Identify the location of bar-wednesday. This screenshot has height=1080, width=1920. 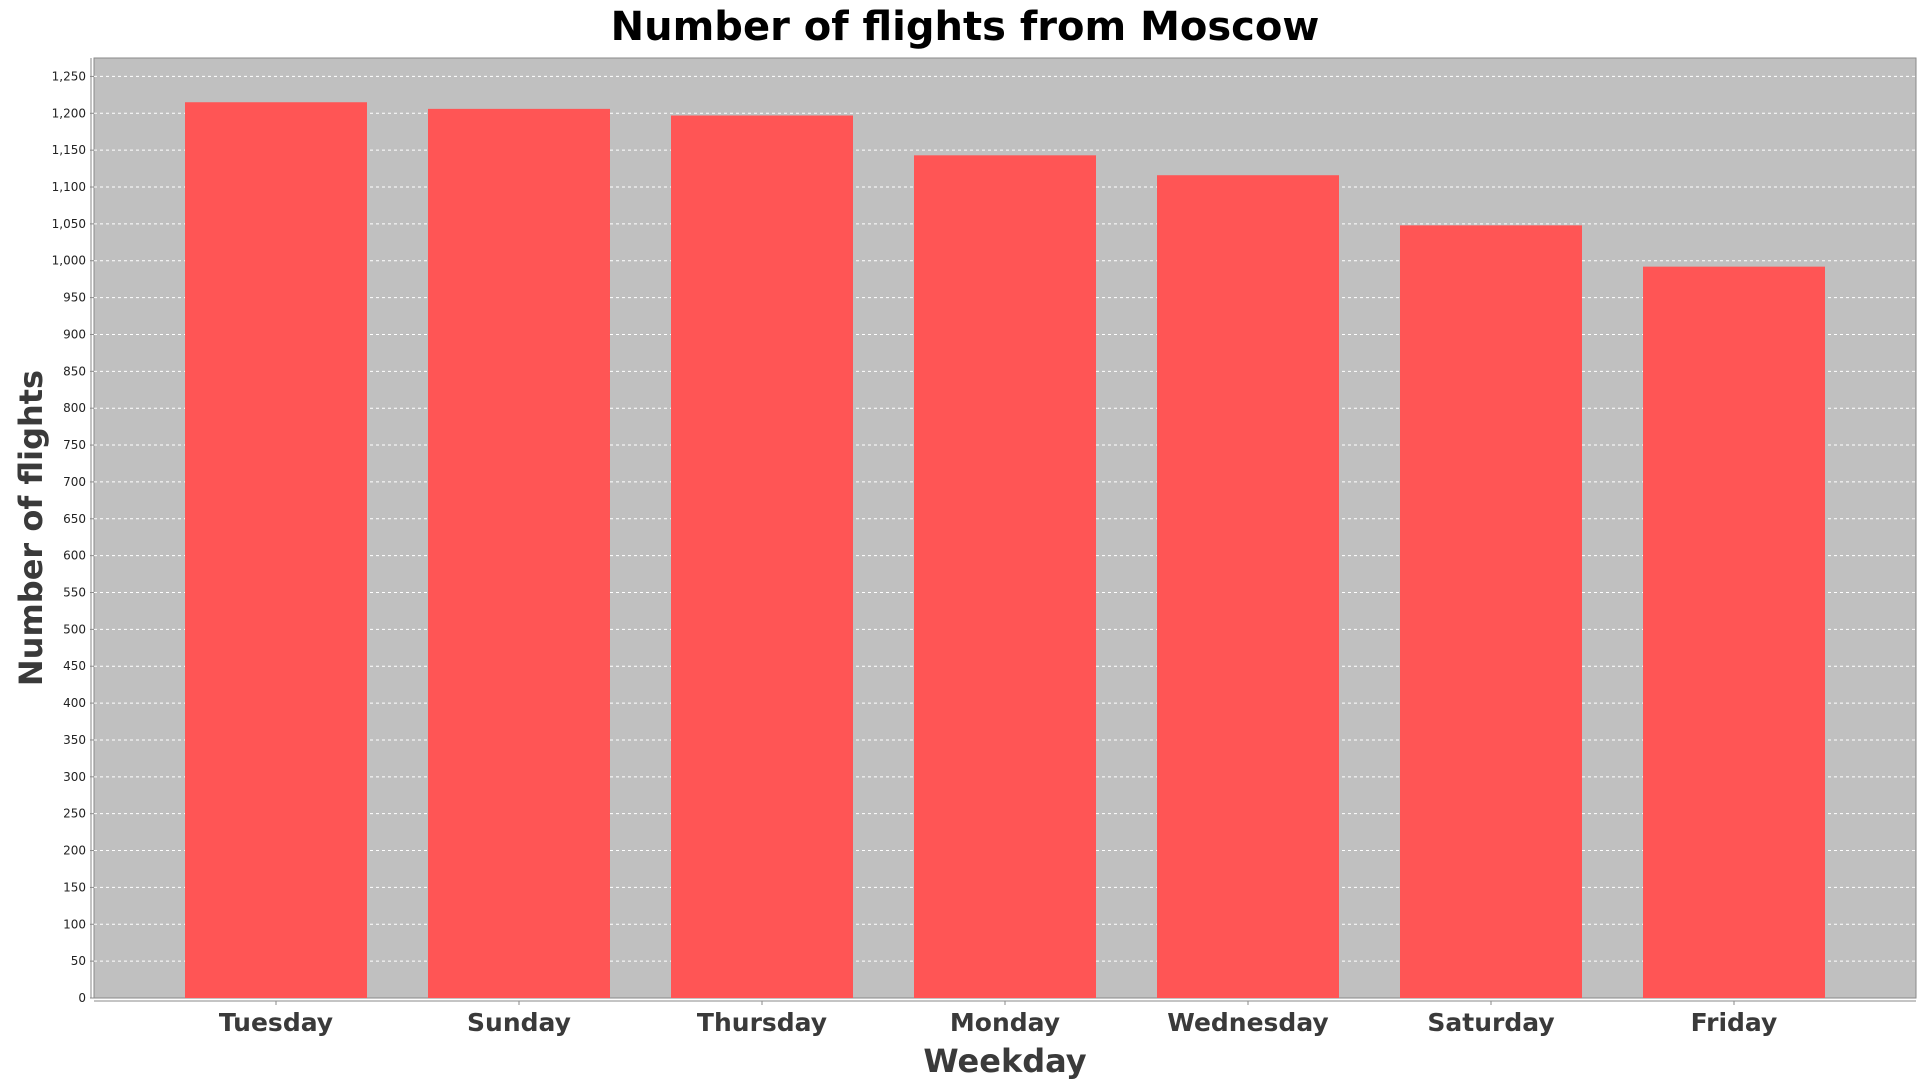
(1248, 587).